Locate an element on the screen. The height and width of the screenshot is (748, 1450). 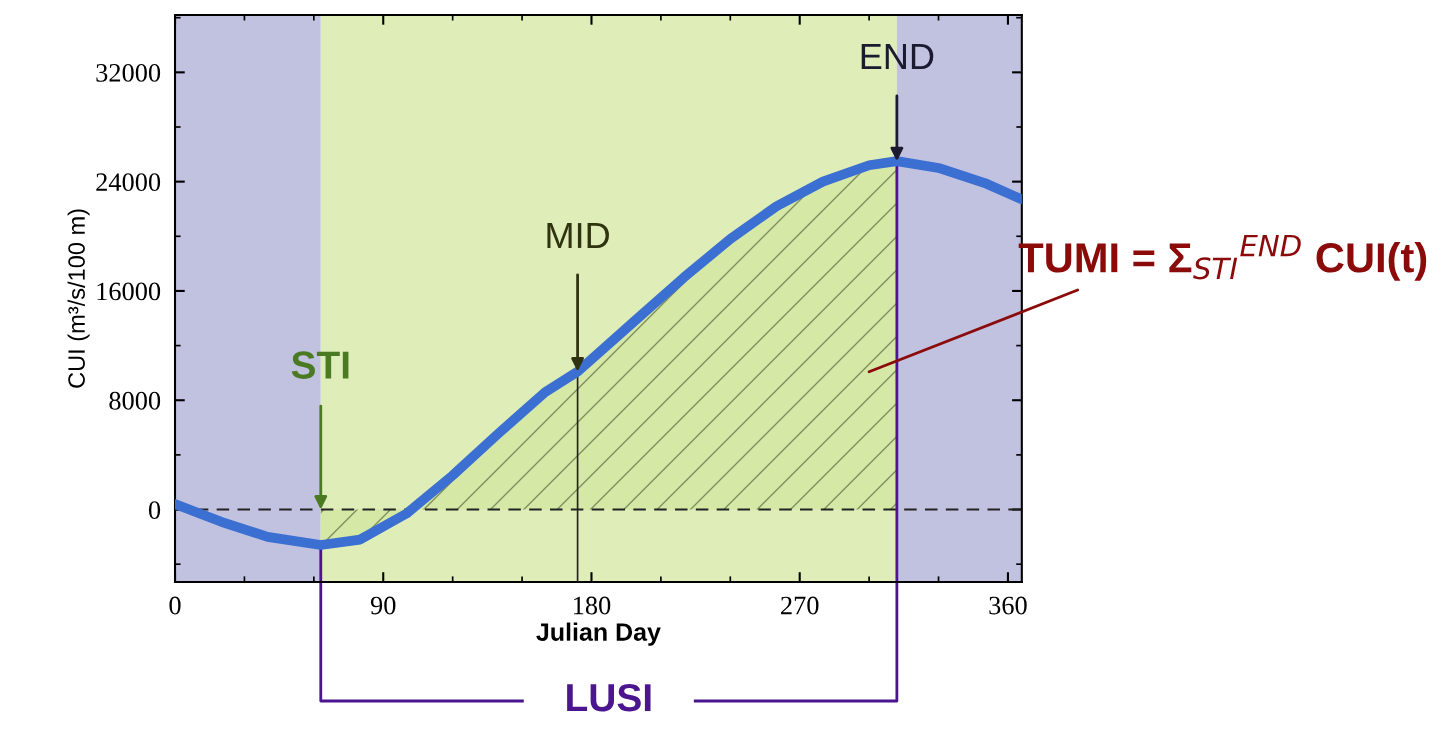
annotation: LUSI is located at coordinates (609, 697).